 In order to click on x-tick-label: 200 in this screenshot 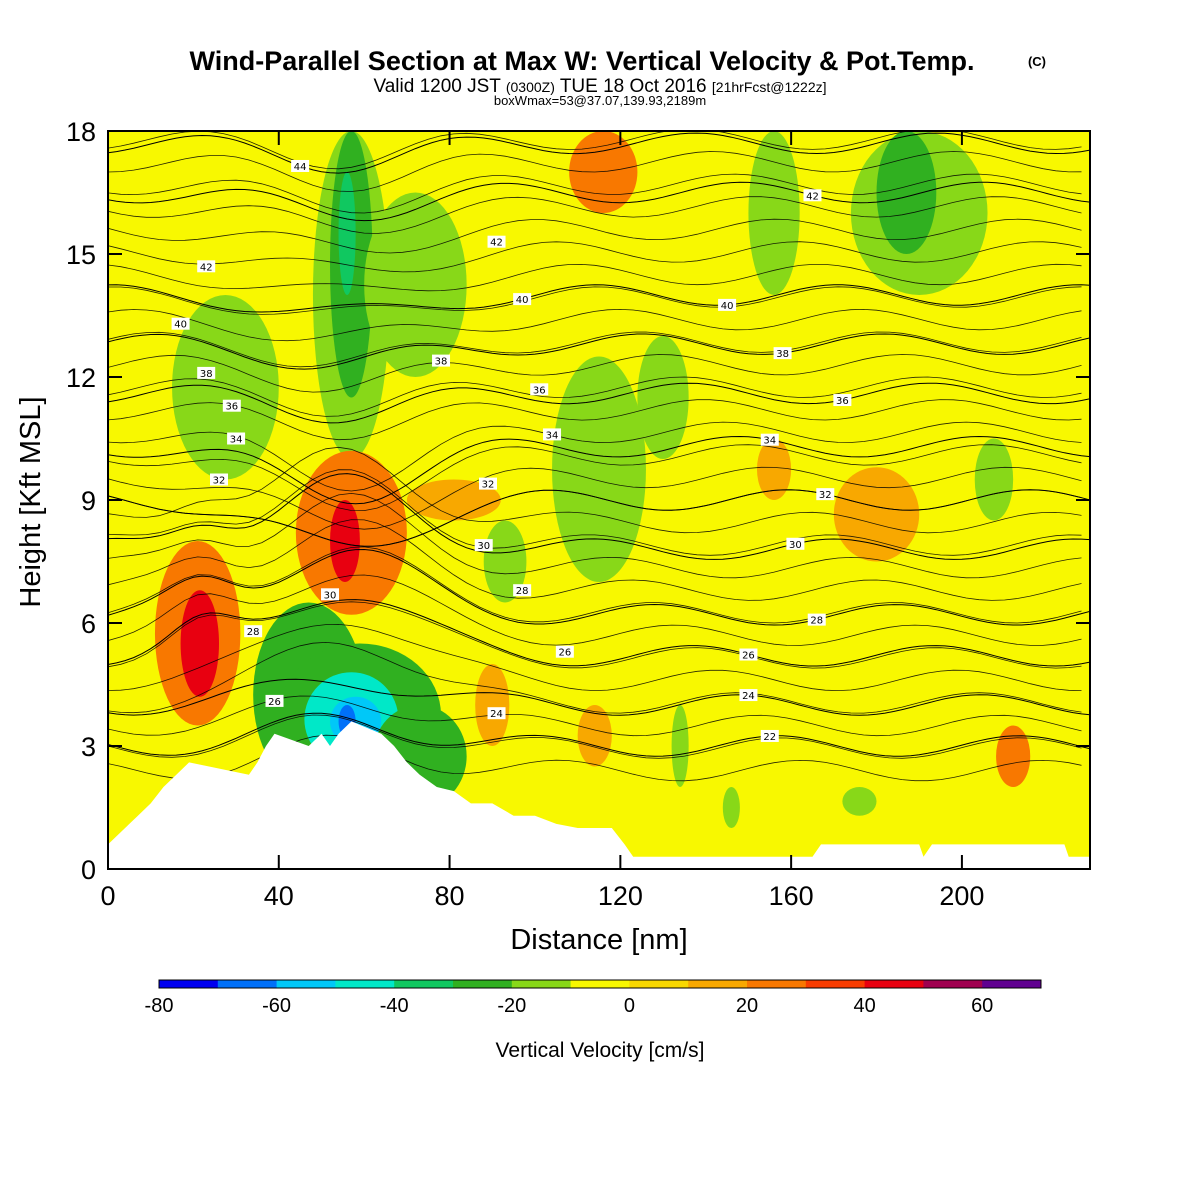, I will do `click(961, 896)`.